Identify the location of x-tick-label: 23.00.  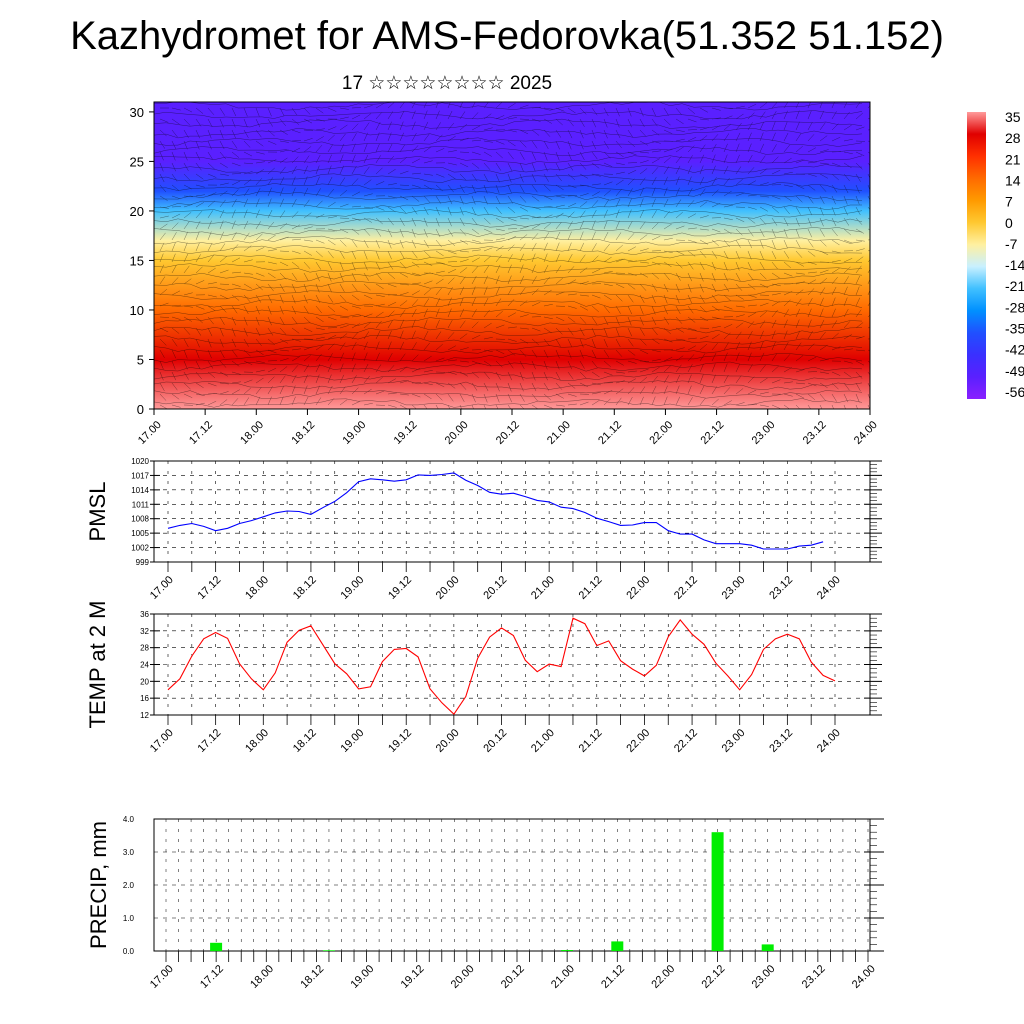
(734, 741).